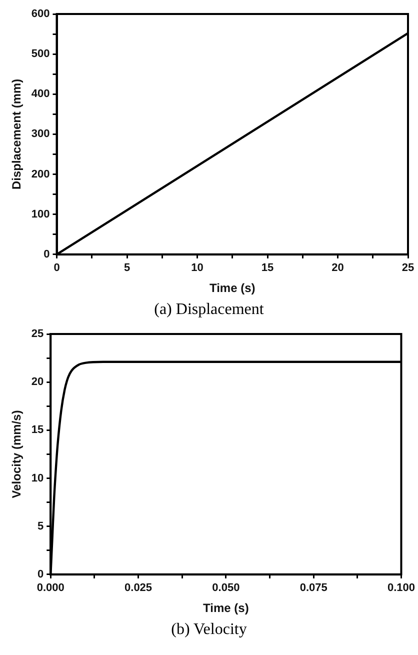 Image resolution: width=418 pixels, height=655 pixels. What do you see at coordinates (50, 588) in the screenshot?
I see `x-tick-label: 0.000` at bounding box center [50, 588].